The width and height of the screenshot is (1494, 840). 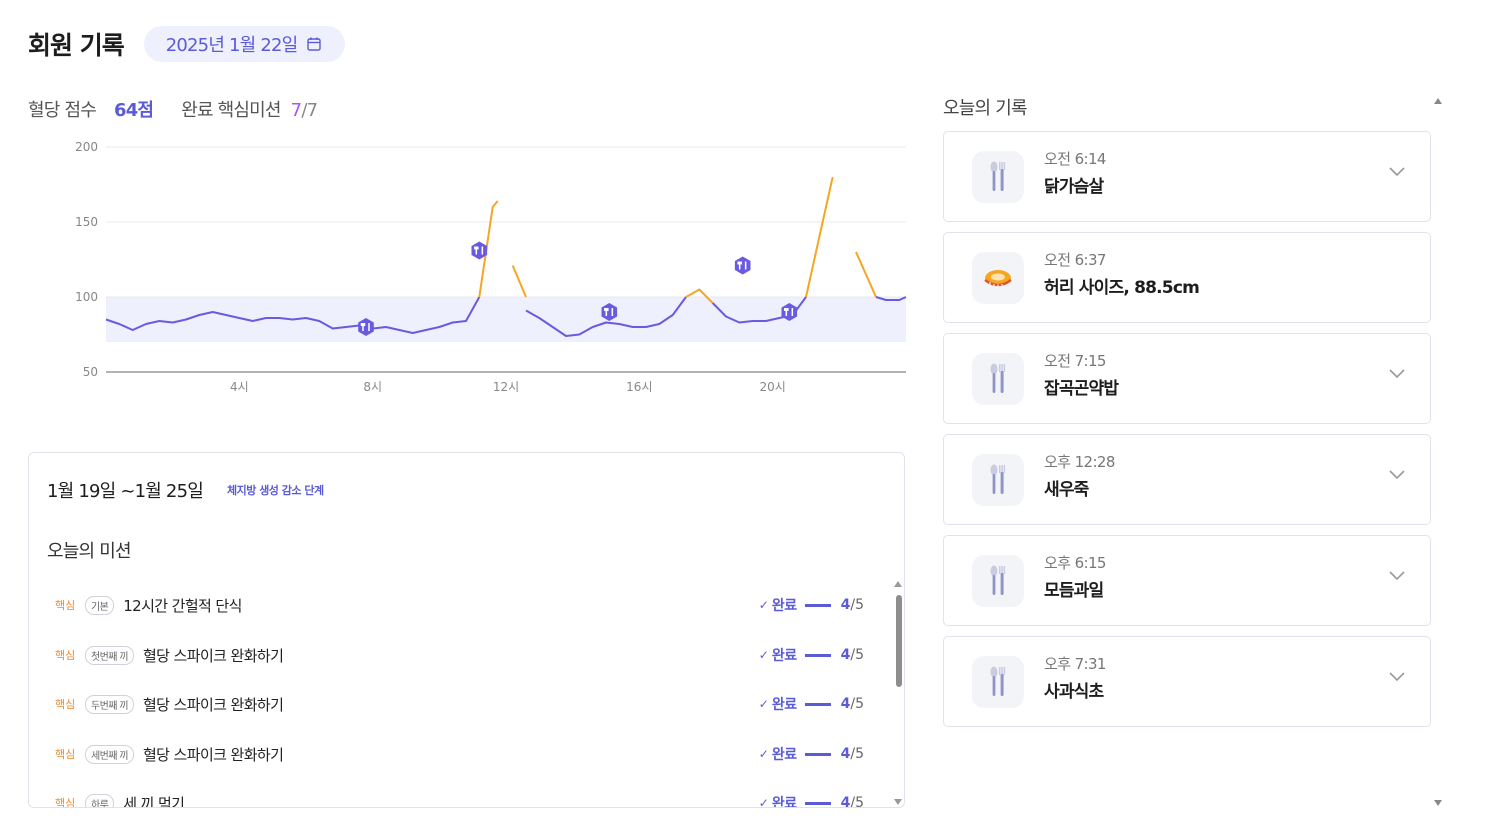 What do you see at coordinates (459, 754) in the screenshot?
I see `mission-row: 핵심 세번째 끼 혈당 스파이크 완화하기 ✓ 완료 4/5` at bounding box center [459, 754].